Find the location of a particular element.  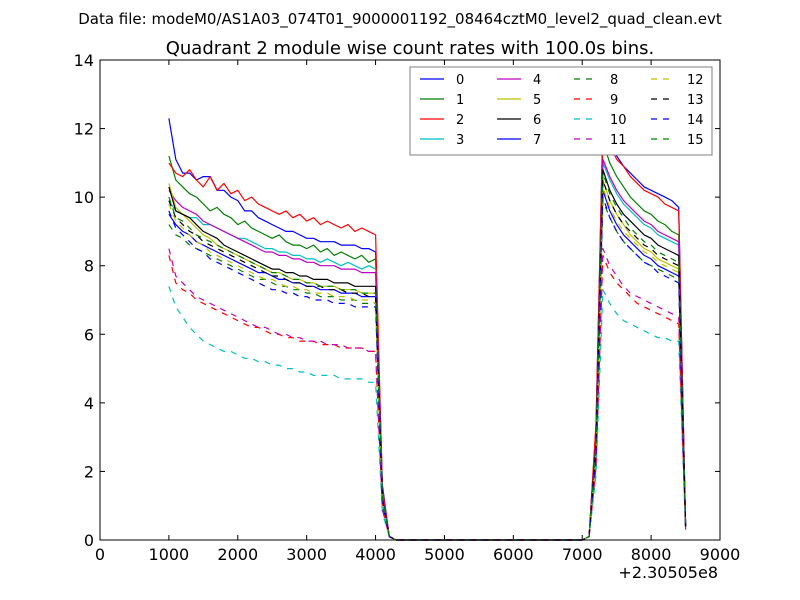

x-tick-label: 4000 is located at coordinates (375, 554).